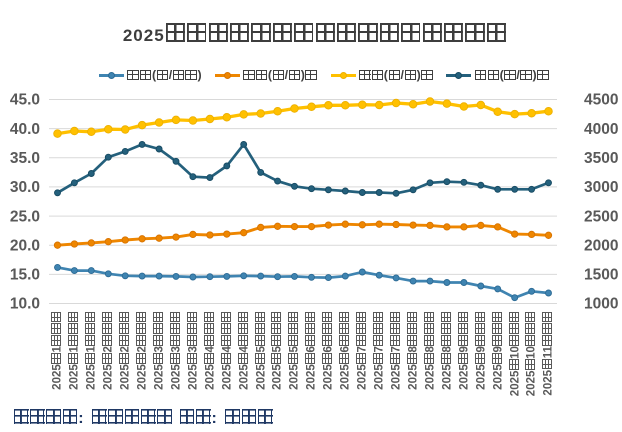 The height and width of the screenshot is (432, 622). What do you see at coordinates (601, 245) in the screenshot?
I see `svg-text: 2000` at bounding box center [601, 245].